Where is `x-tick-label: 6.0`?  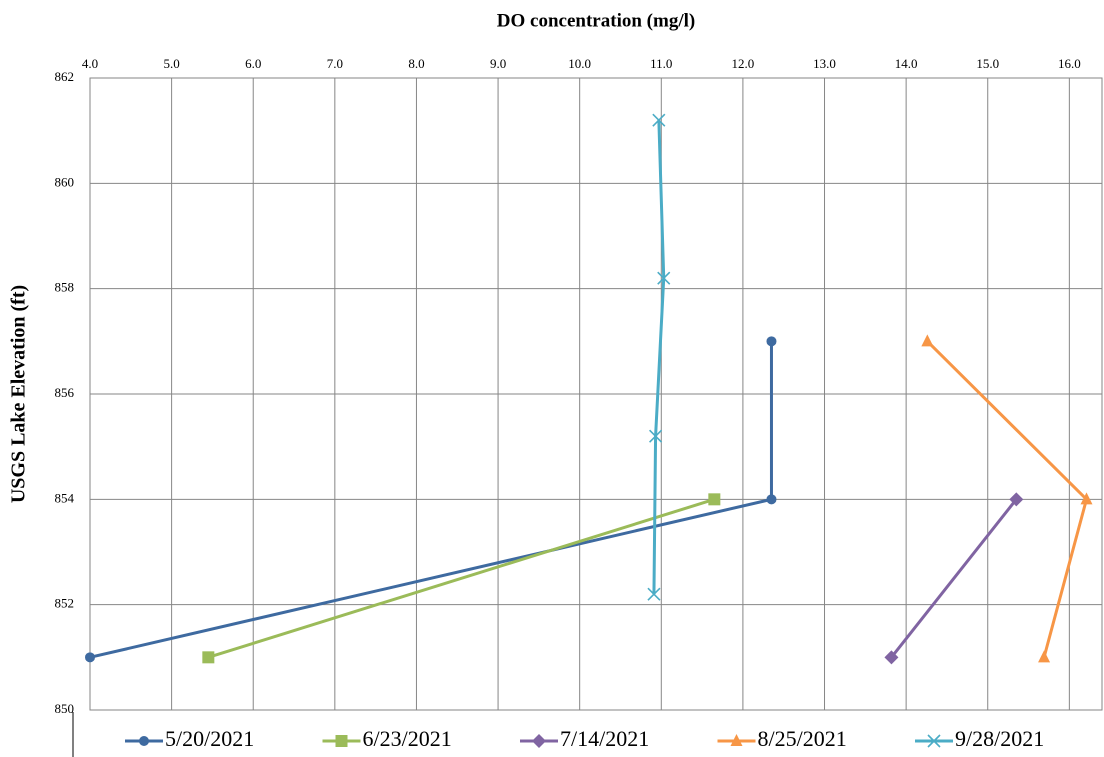 x-tick-label: 6.0 is located at coordinates (253, 63).